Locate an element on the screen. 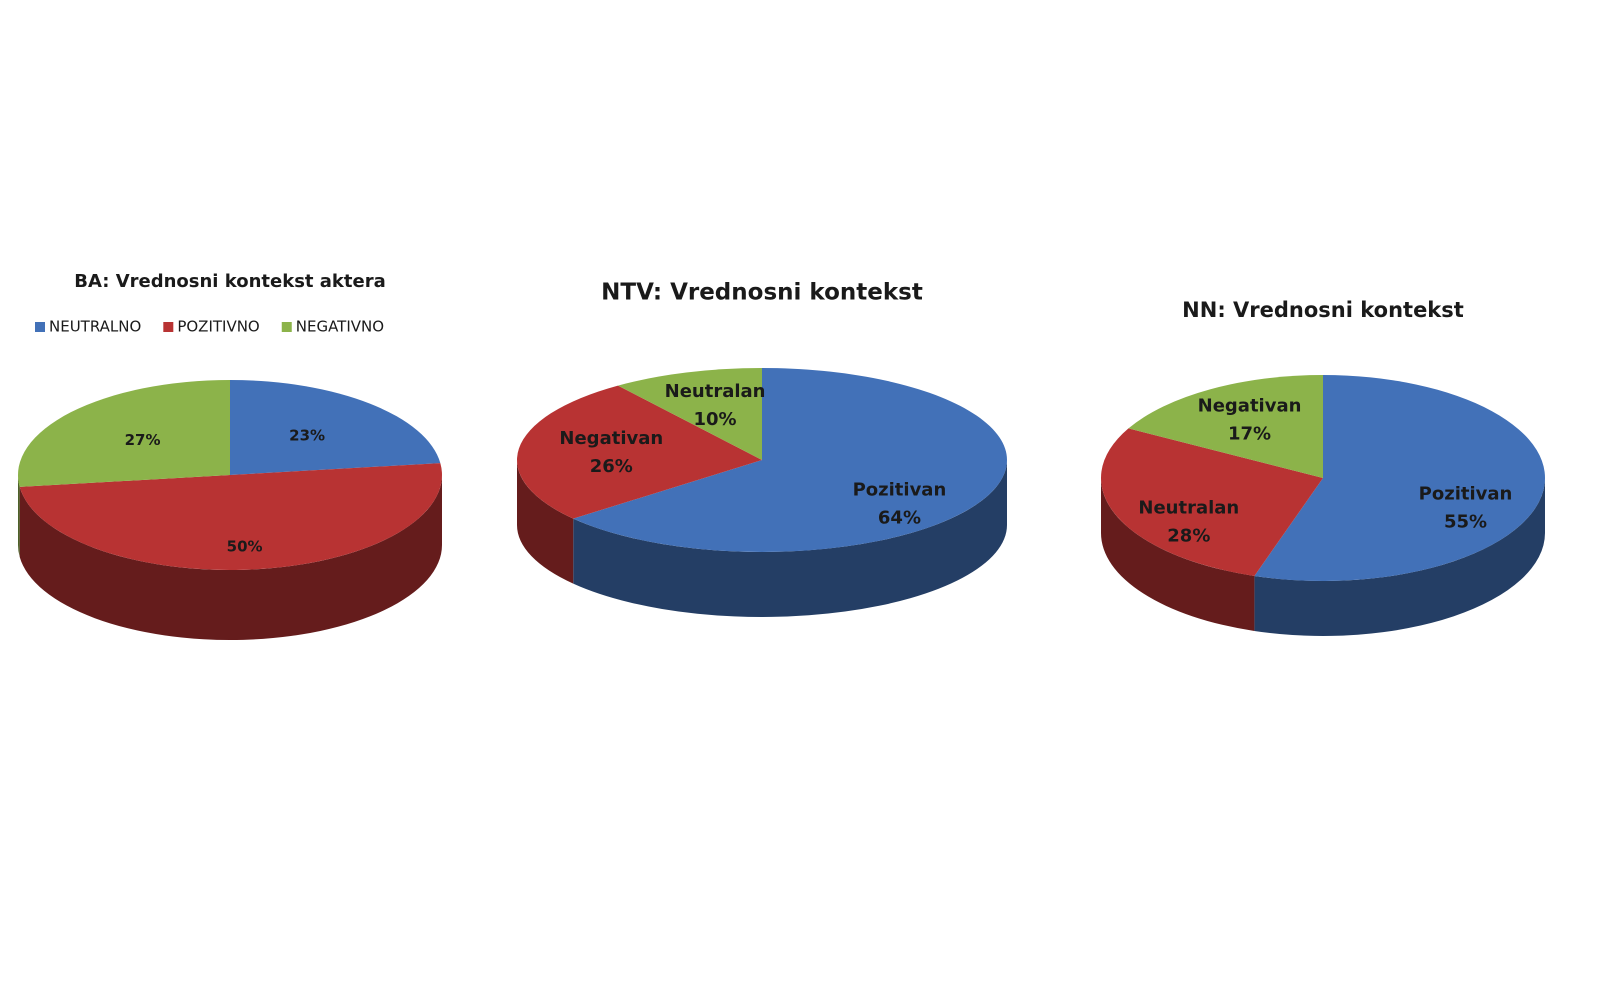 This screenshot has width=1600, height=990. data-label: 64% is located at coordinates (899, 517).